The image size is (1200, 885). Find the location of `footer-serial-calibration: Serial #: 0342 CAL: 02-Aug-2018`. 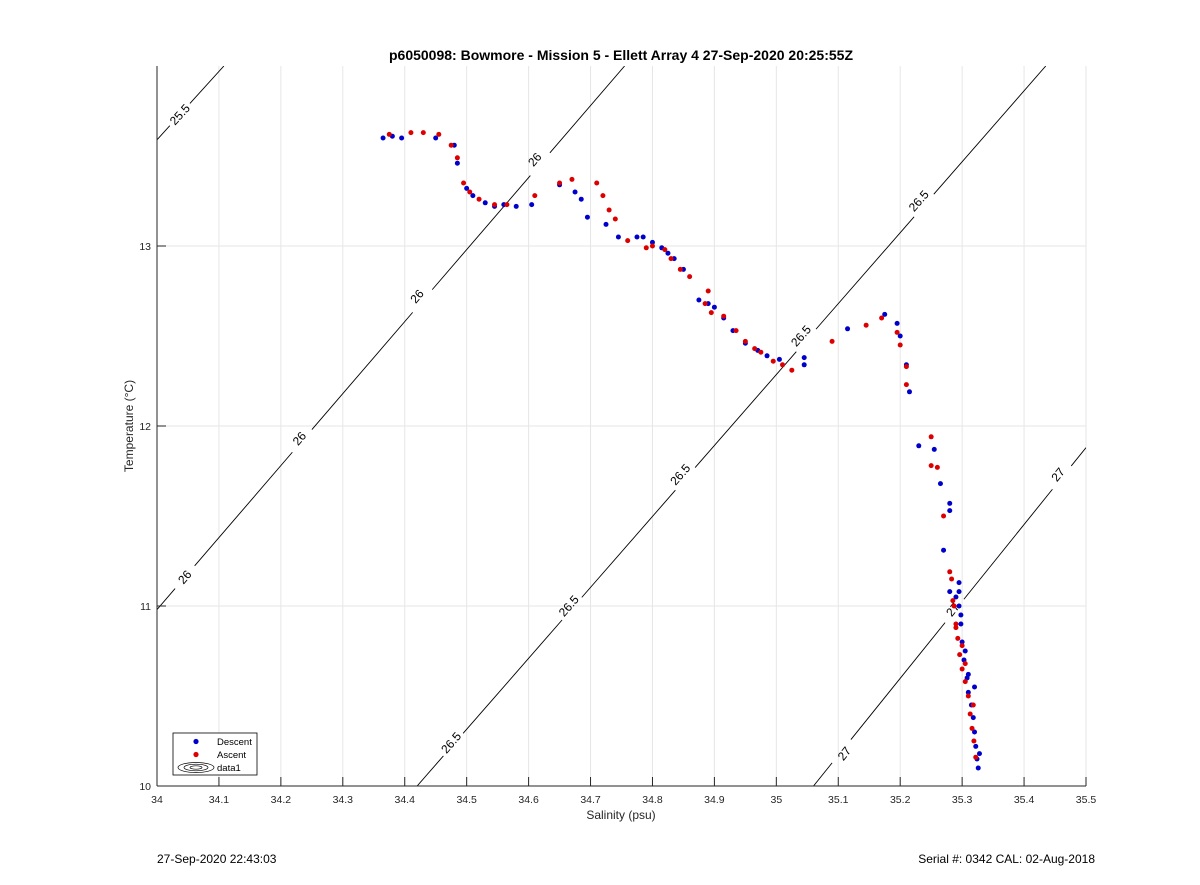

footer-serial-calibration: Serial #: 0342 CAL: 02-Aug-2018 is located at coordinates (1006, 859).